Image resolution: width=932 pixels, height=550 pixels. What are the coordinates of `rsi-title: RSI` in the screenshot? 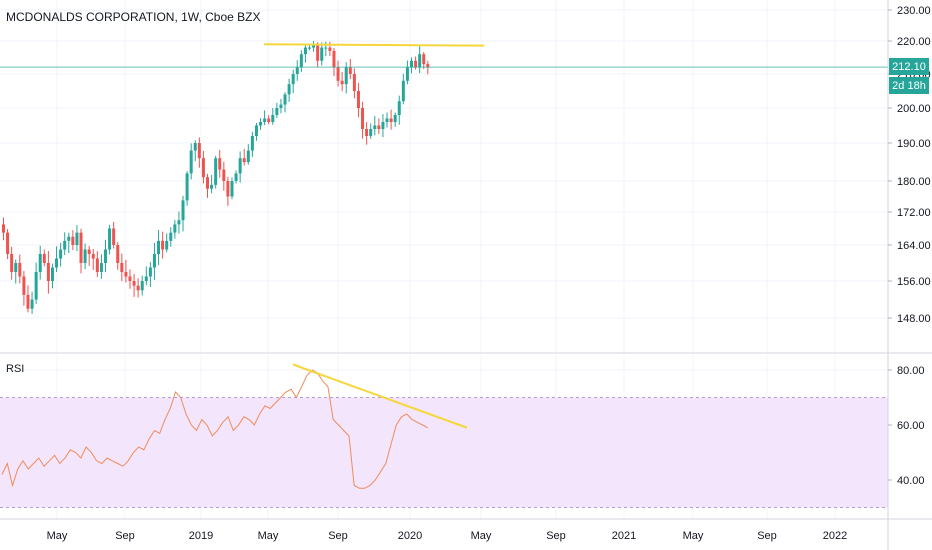 It's located at (15, 369).